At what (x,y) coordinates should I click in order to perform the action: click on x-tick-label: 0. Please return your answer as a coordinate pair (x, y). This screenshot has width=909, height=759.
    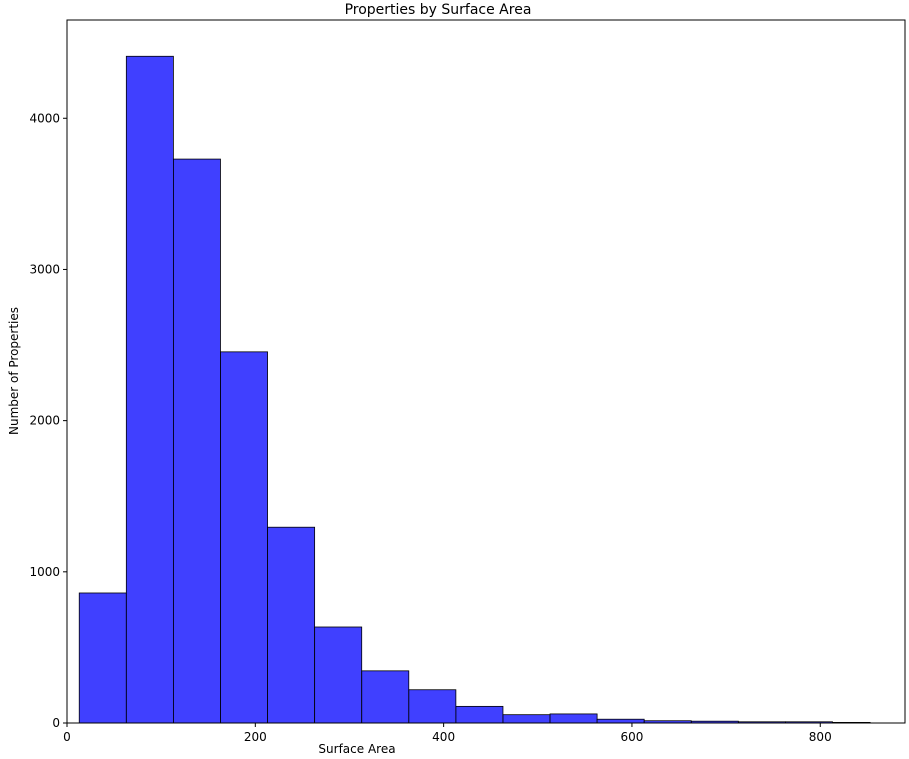
    Looking at the image, I should click on (67, 737).